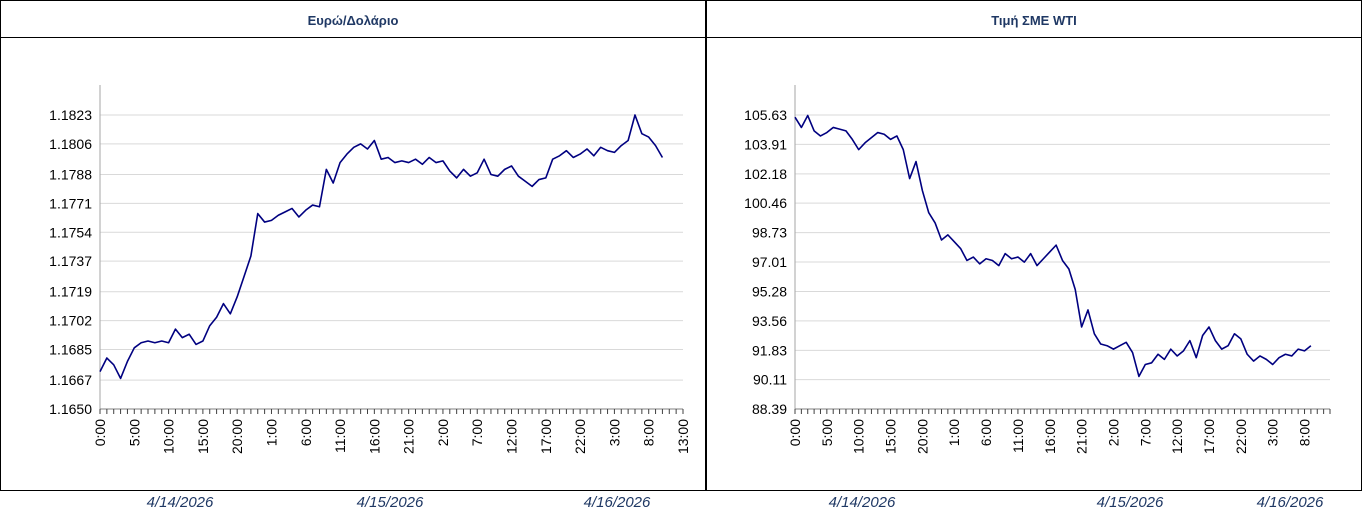 The width and height of the screenshot is (1363, 517). Describe the element at coordinates (353, 20) in the screenshot. I see `chart-title: Ευρώ/Δολάριο` at that location.